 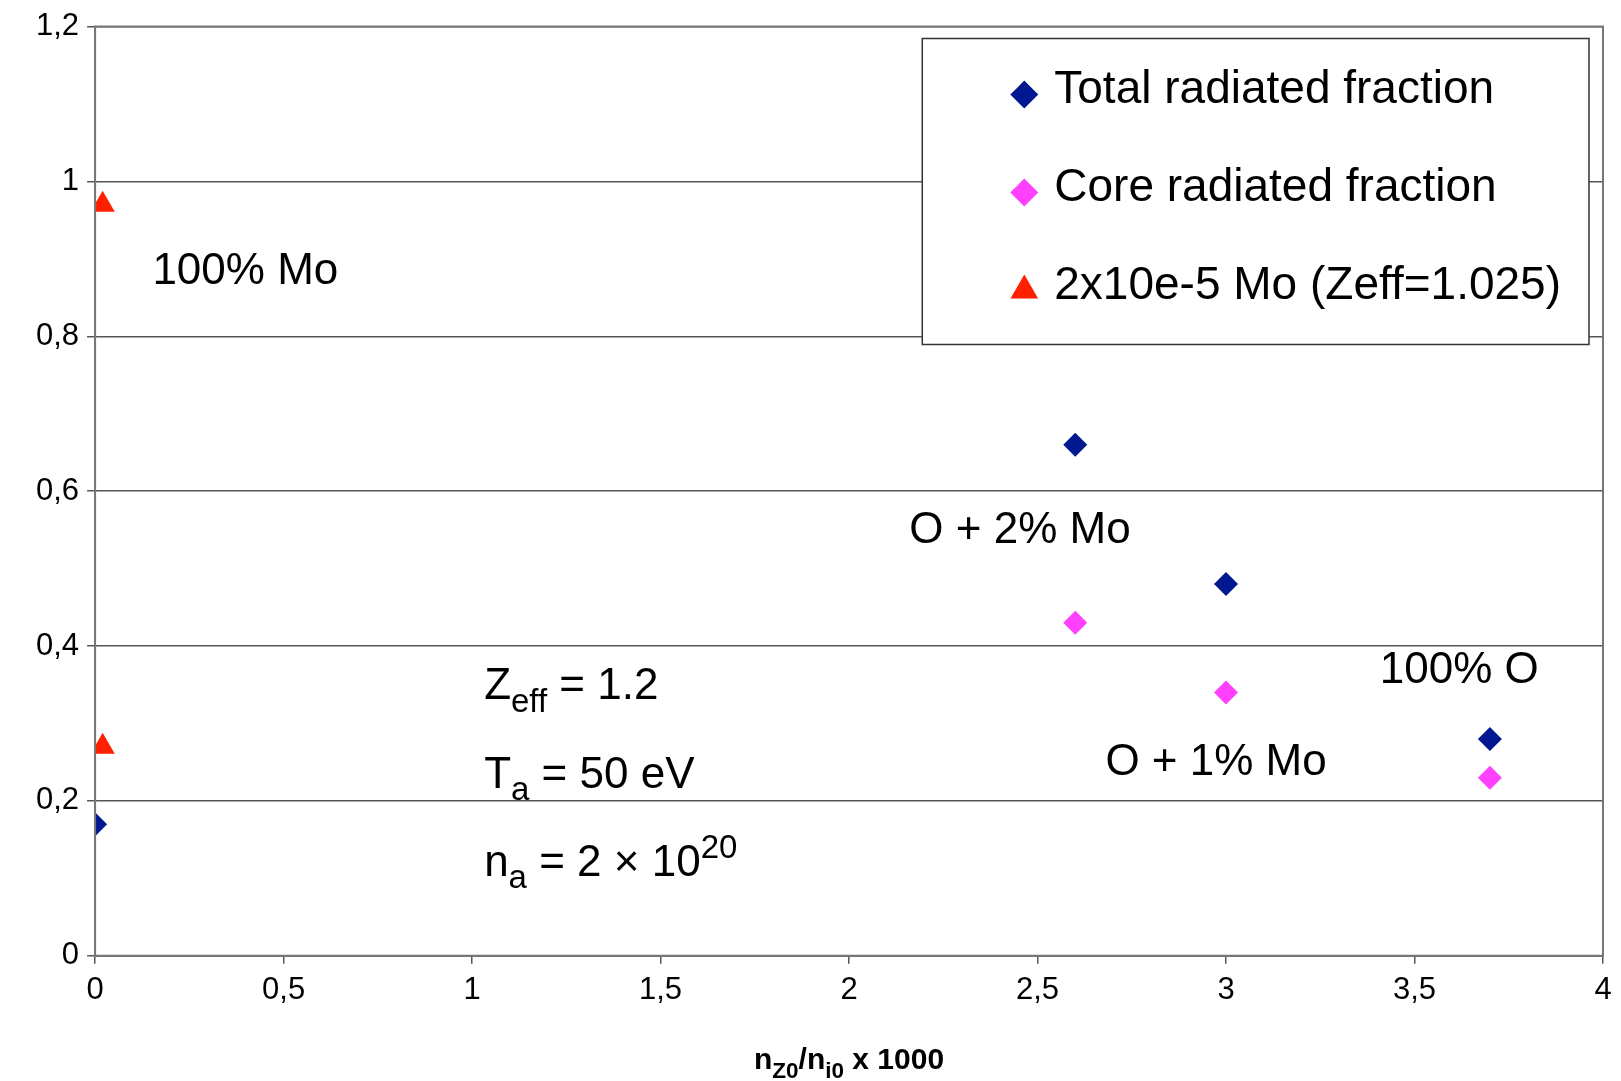 What do you see at coordinates (70, 180) in the screenshot?
I see `y-tick-label: 1` at bounding box center [70, 180].